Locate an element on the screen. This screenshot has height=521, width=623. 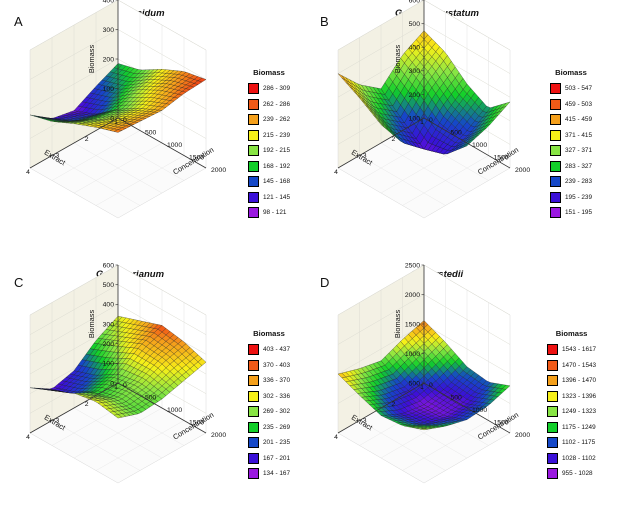
legend-range-label: 286 - 309 is located at coordinates (277, 89).